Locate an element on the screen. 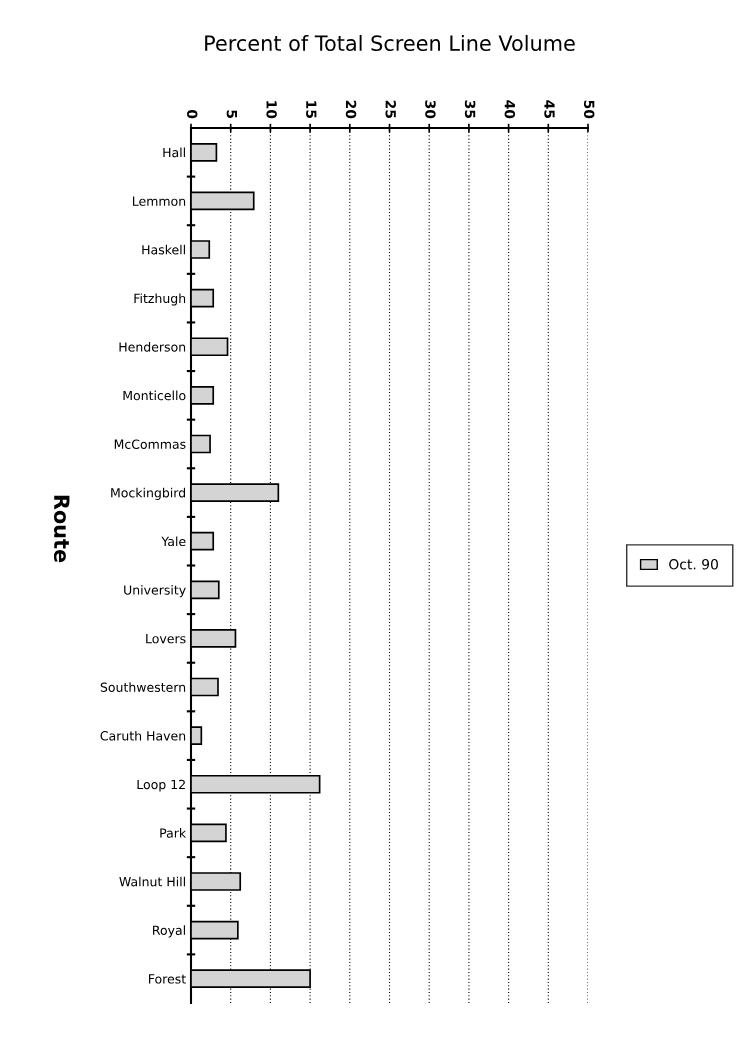 The height and width of the screenshot is (1057, 741). x-tick-label: 40 is located at coordinates (510, 109).